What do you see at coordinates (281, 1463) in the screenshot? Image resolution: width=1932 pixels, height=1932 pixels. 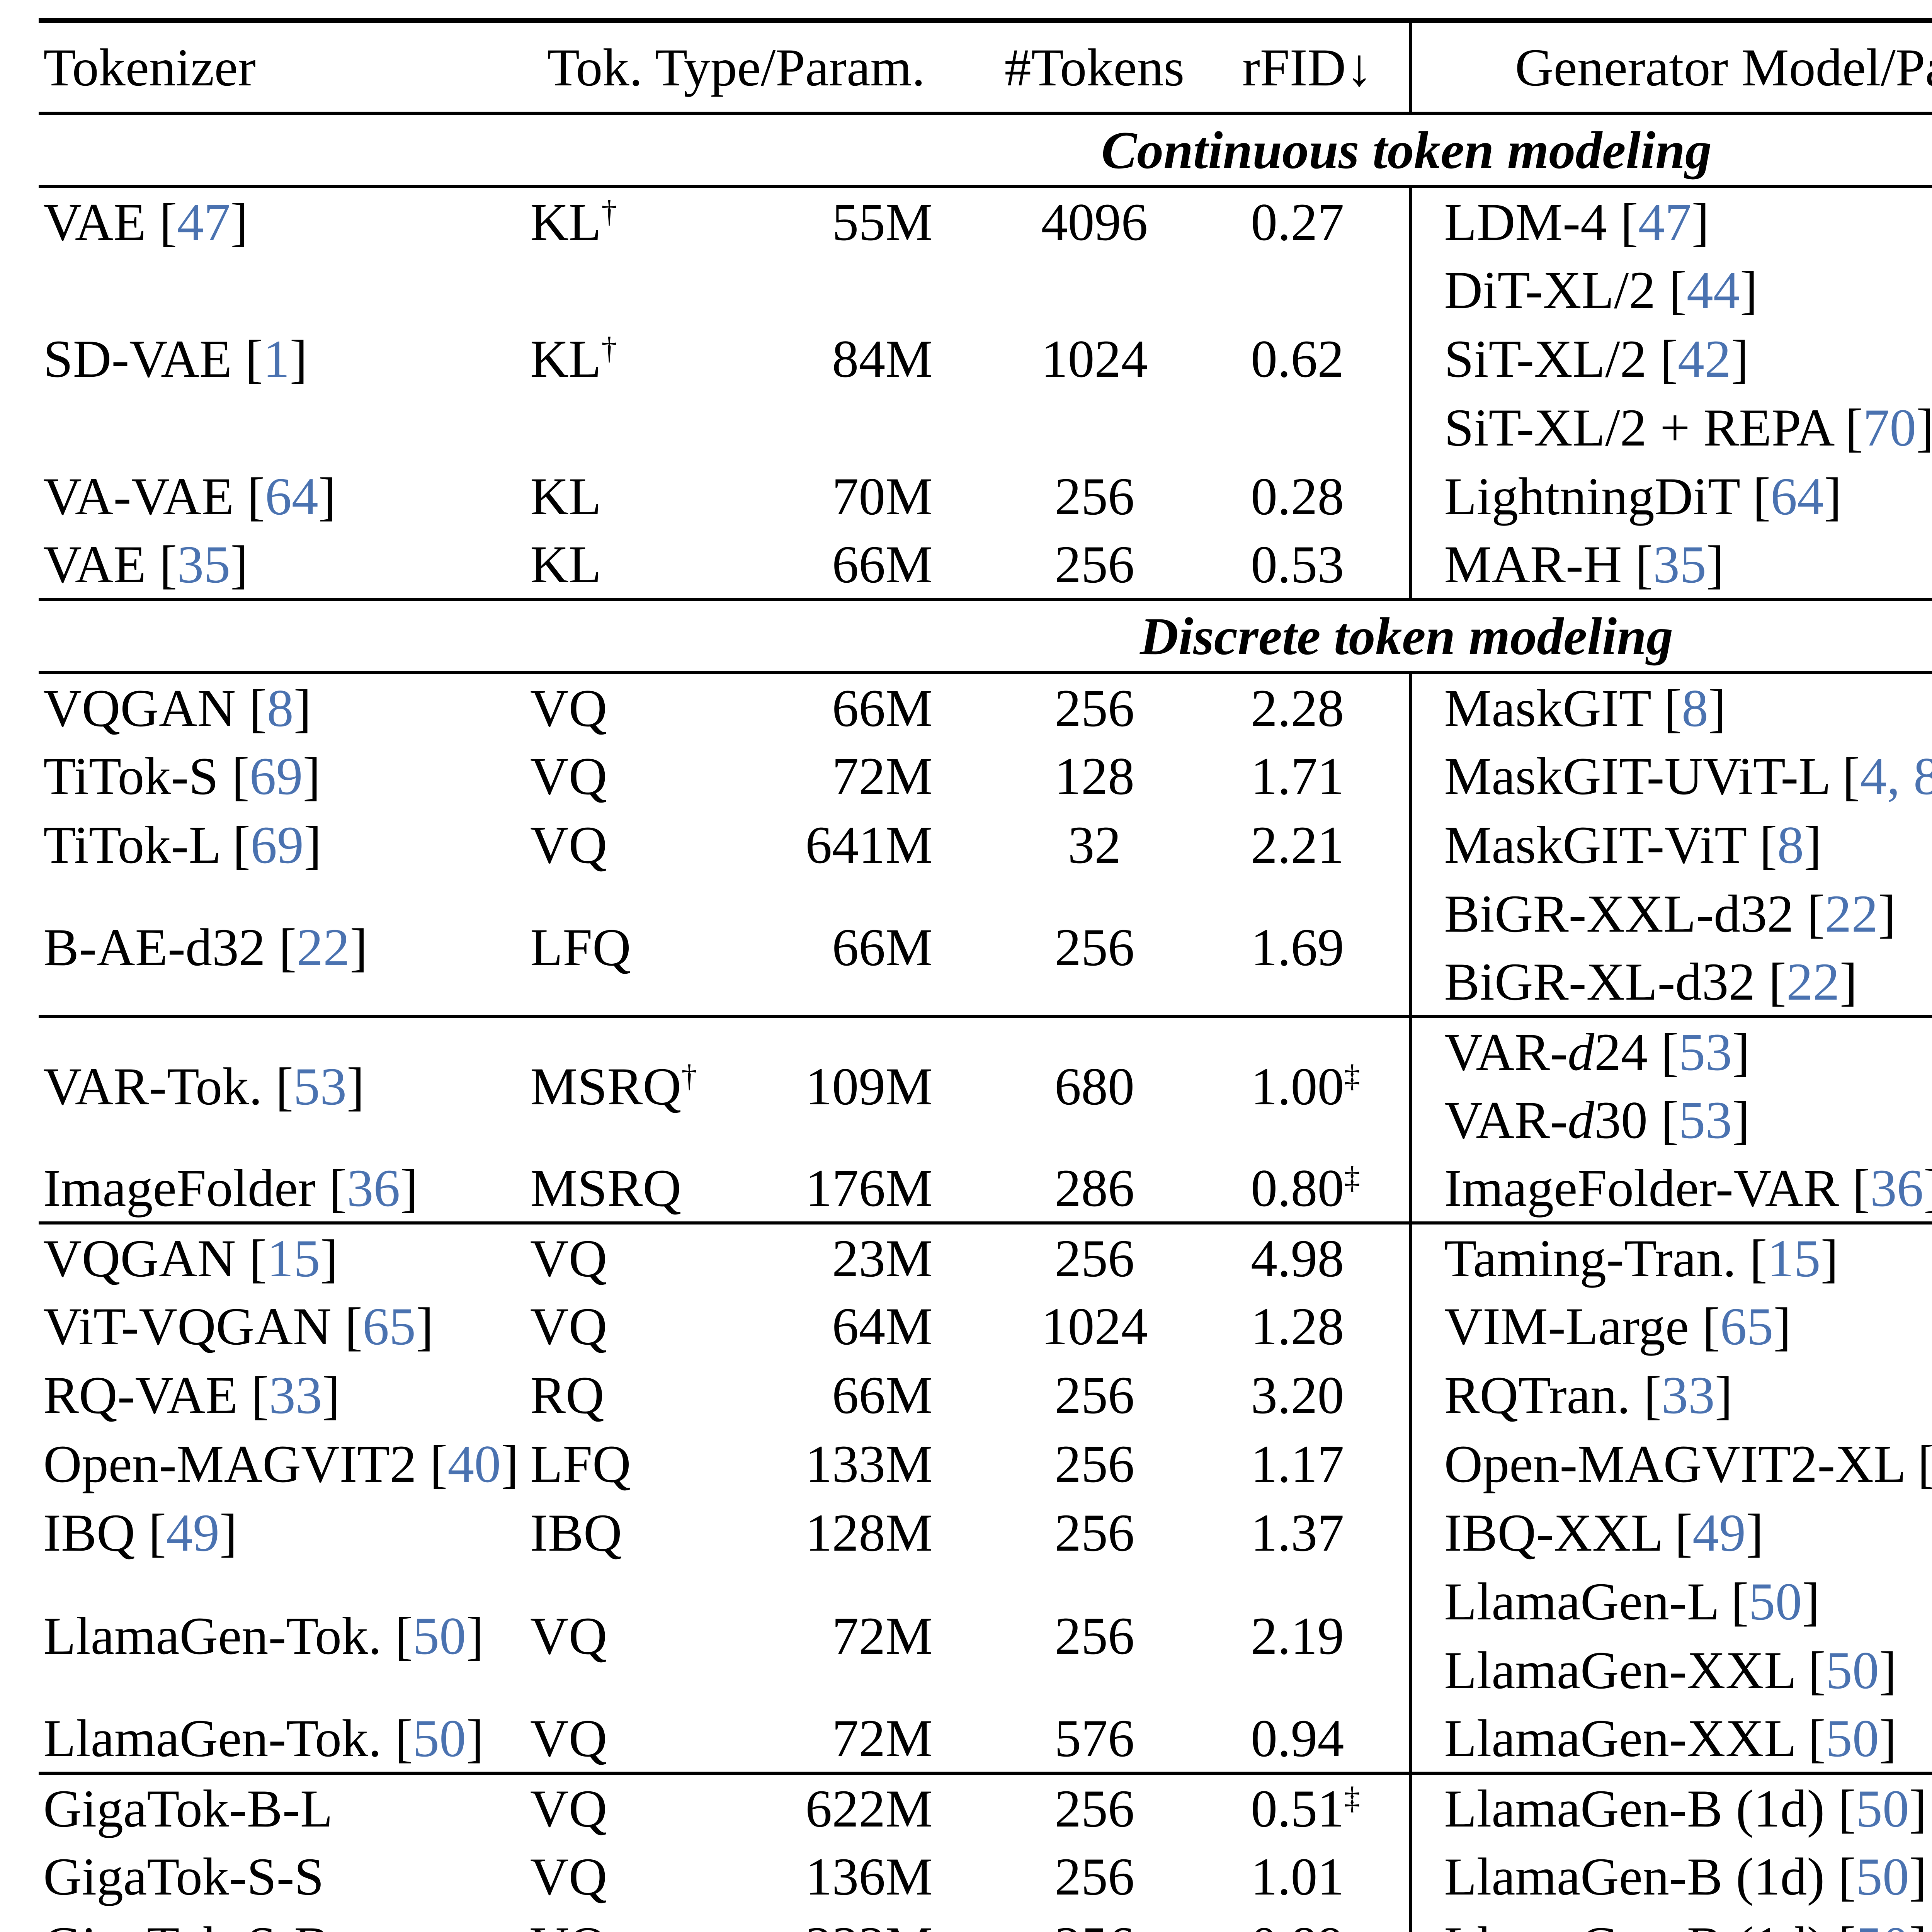 I see `tokenizer-name: Open-MAGVIT2 [40]` at bounding box center [281, 1463].